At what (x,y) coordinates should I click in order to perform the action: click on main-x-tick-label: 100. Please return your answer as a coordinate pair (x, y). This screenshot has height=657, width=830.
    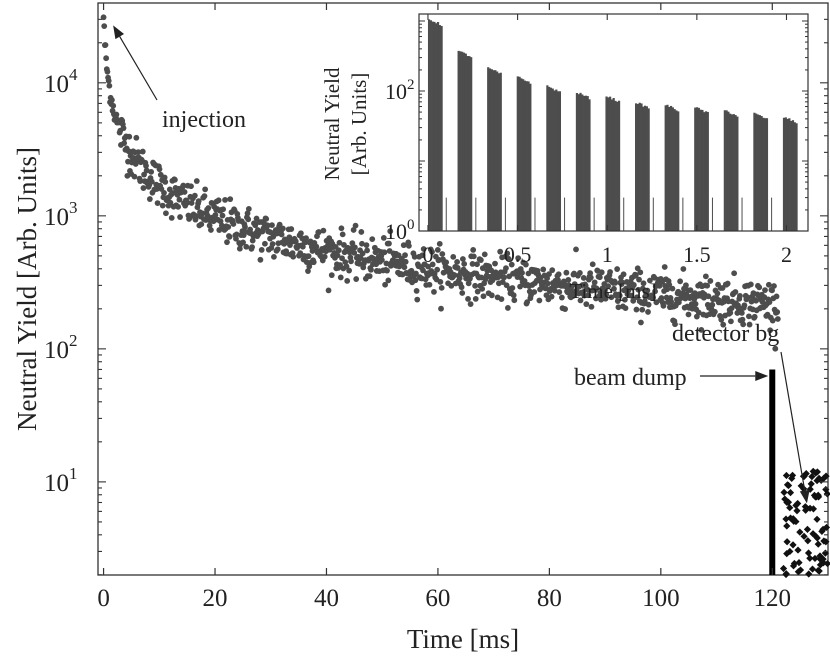
    Looking at the image, I should click on (661, 598).